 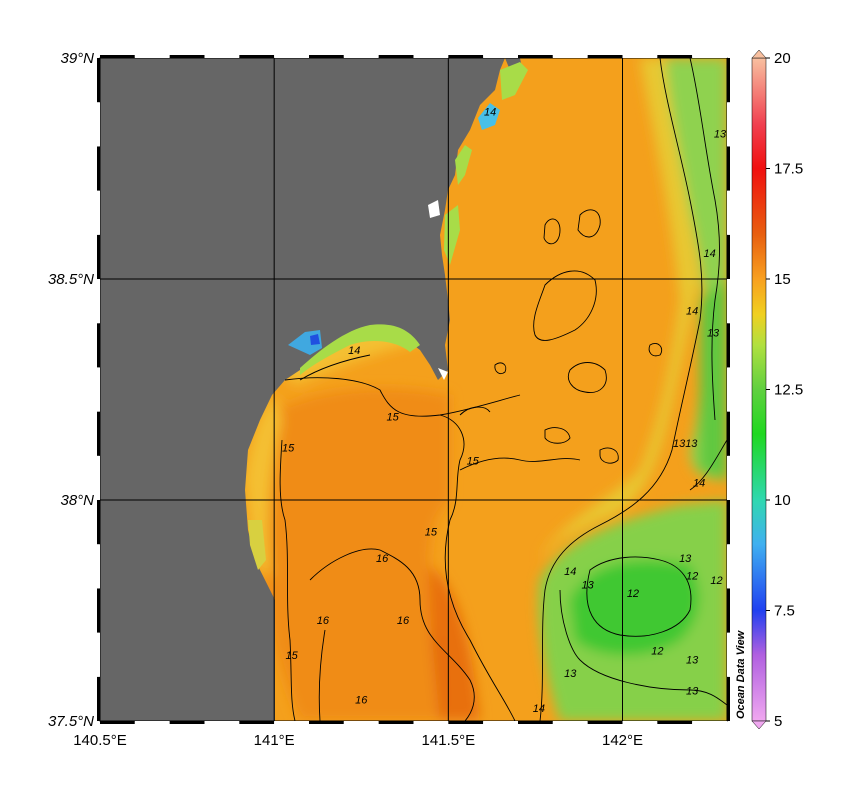 I want to click on lon-tick-label: 141°E, so click(x=274, y=740).